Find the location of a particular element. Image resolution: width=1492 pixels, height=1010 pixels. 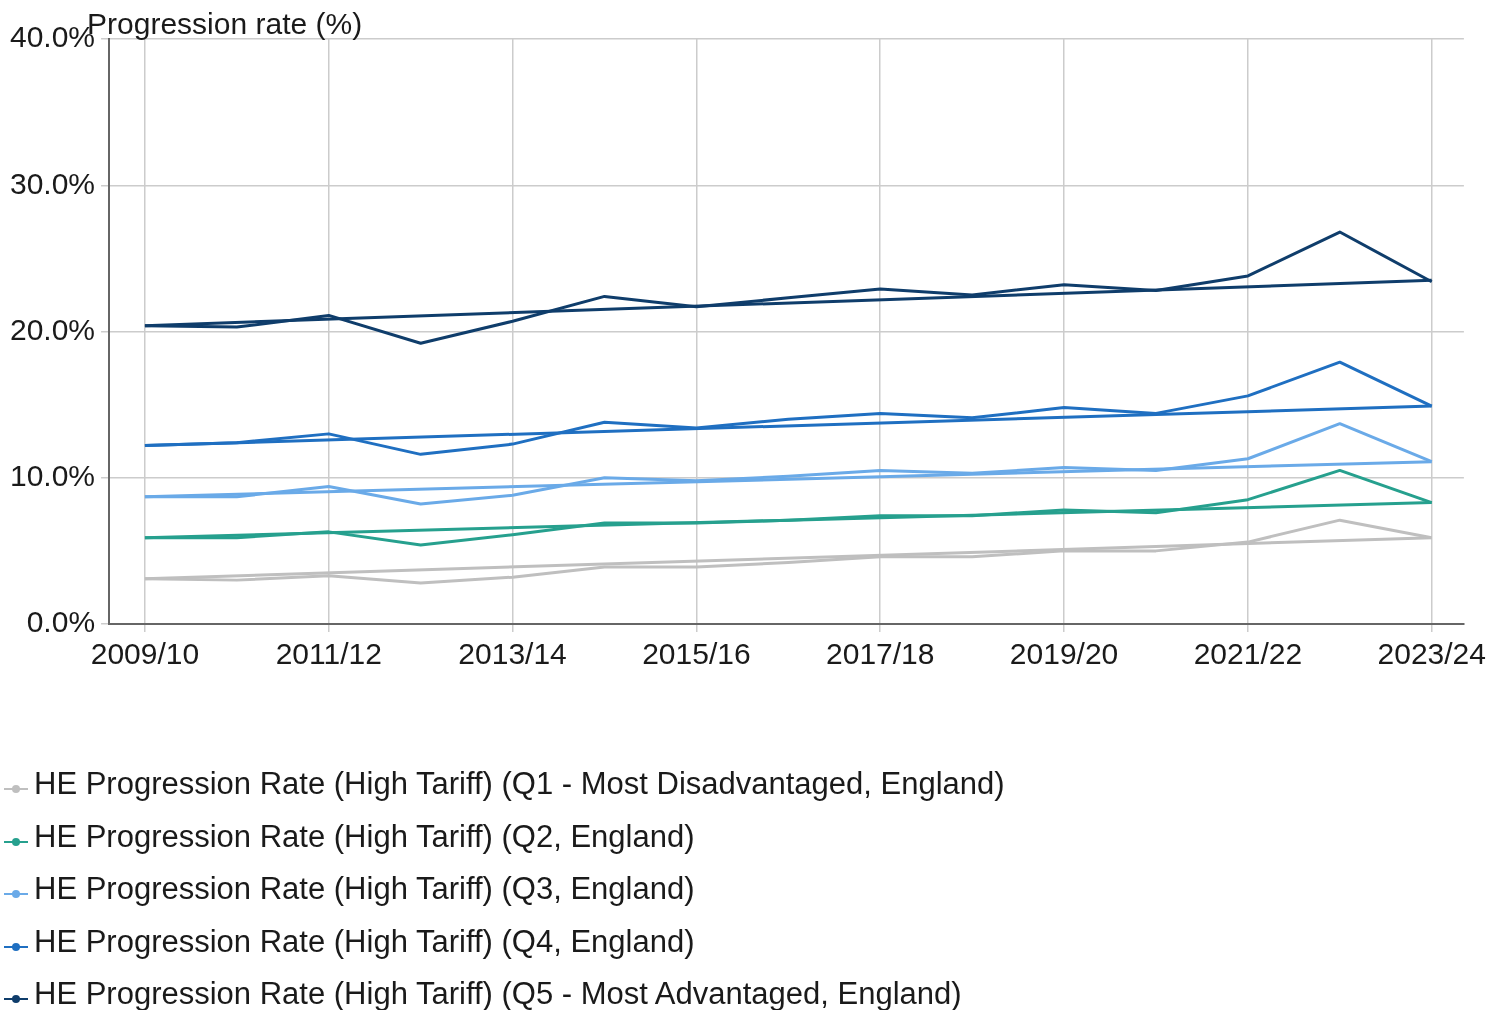

legend-label: HE Progression Rate (High Tariff) (Q4, England) is located at coordinates (364, 941).